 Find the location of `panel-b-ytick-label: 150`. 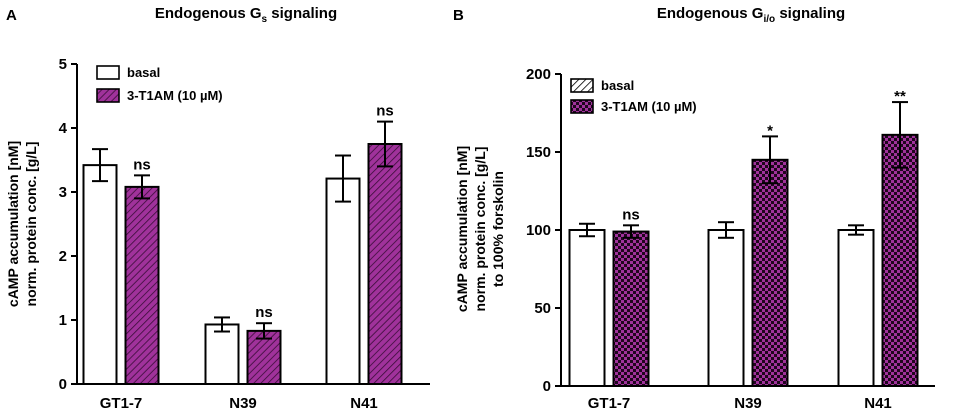

panel-b-ytick-label: 150 is located at coordinates (538, 152).